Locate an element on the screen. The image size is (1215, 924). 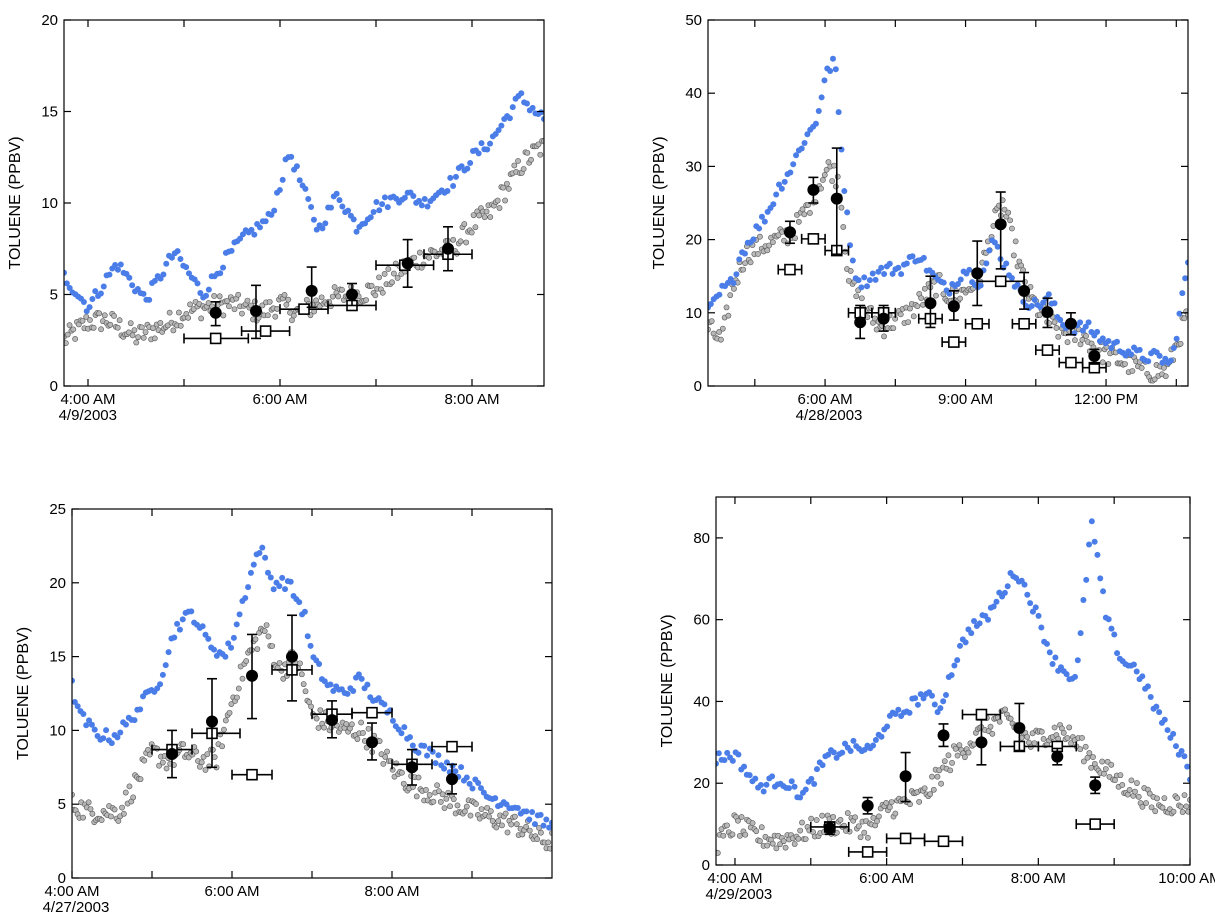
y-tick-label: 20 is located at coordinates (57, 583).